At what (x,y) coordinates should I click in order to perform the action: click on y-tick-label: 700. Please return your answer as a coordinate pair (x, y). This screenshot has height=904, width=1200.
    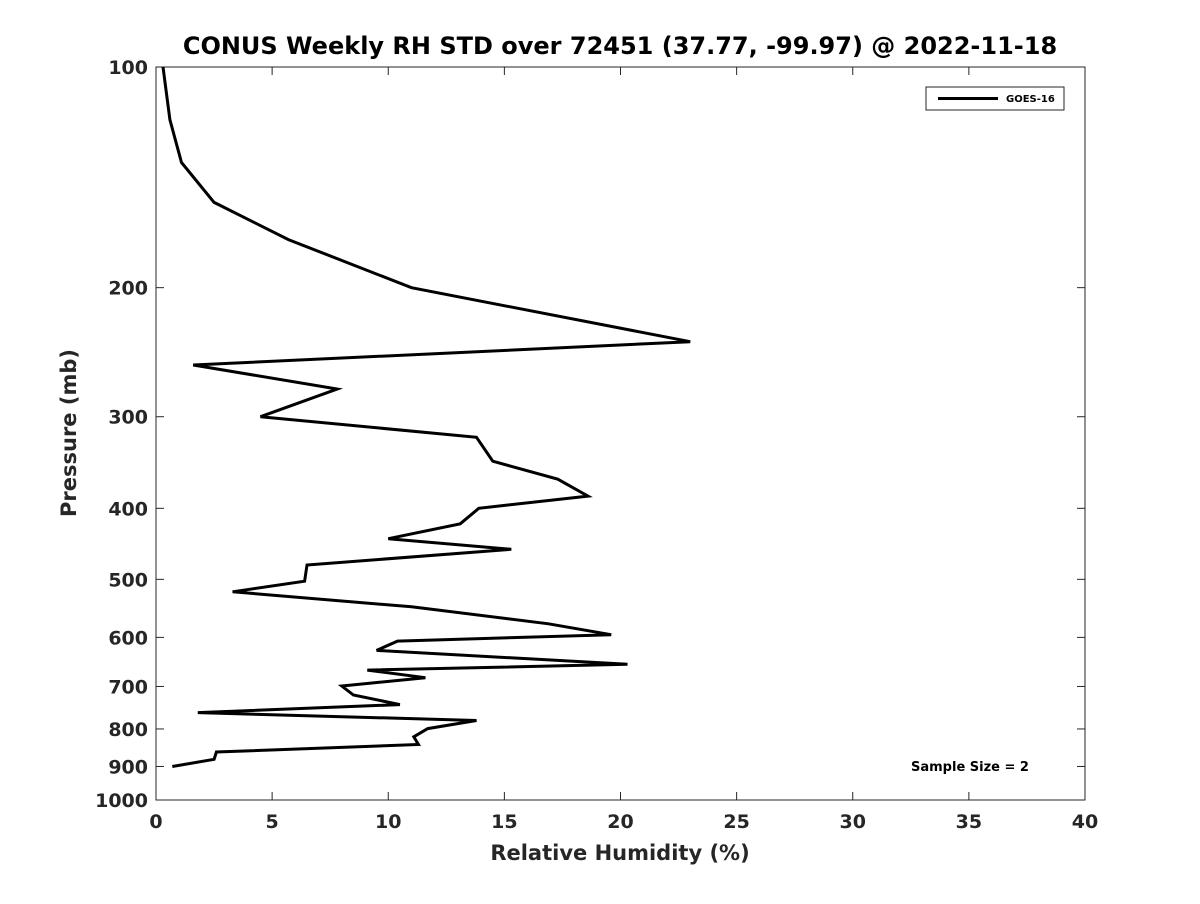
    Looking at the image, I should click on (128, 687).